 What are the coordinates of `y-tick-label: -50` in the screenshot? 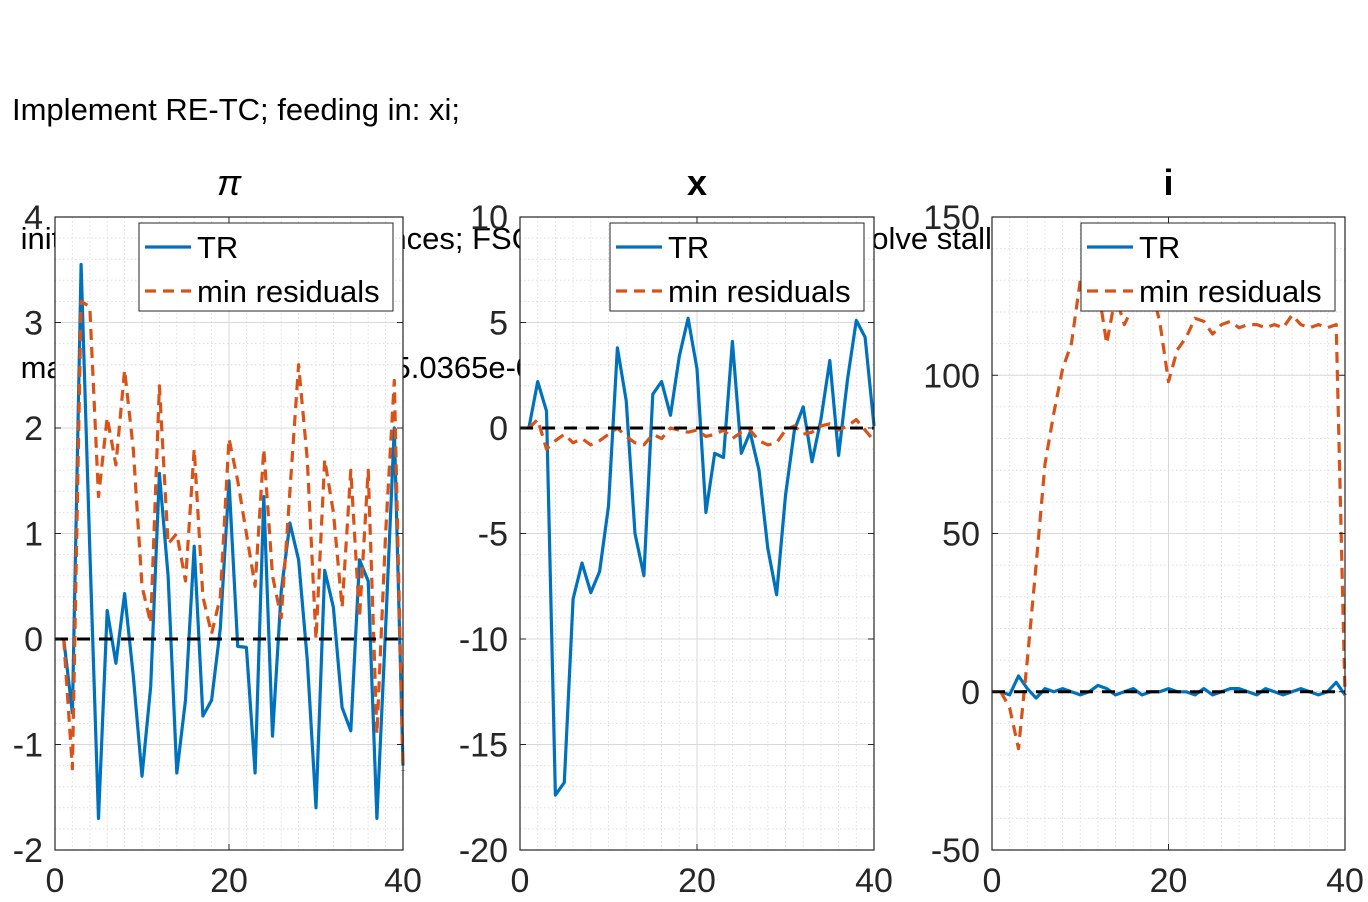 It's located at (955, 851).